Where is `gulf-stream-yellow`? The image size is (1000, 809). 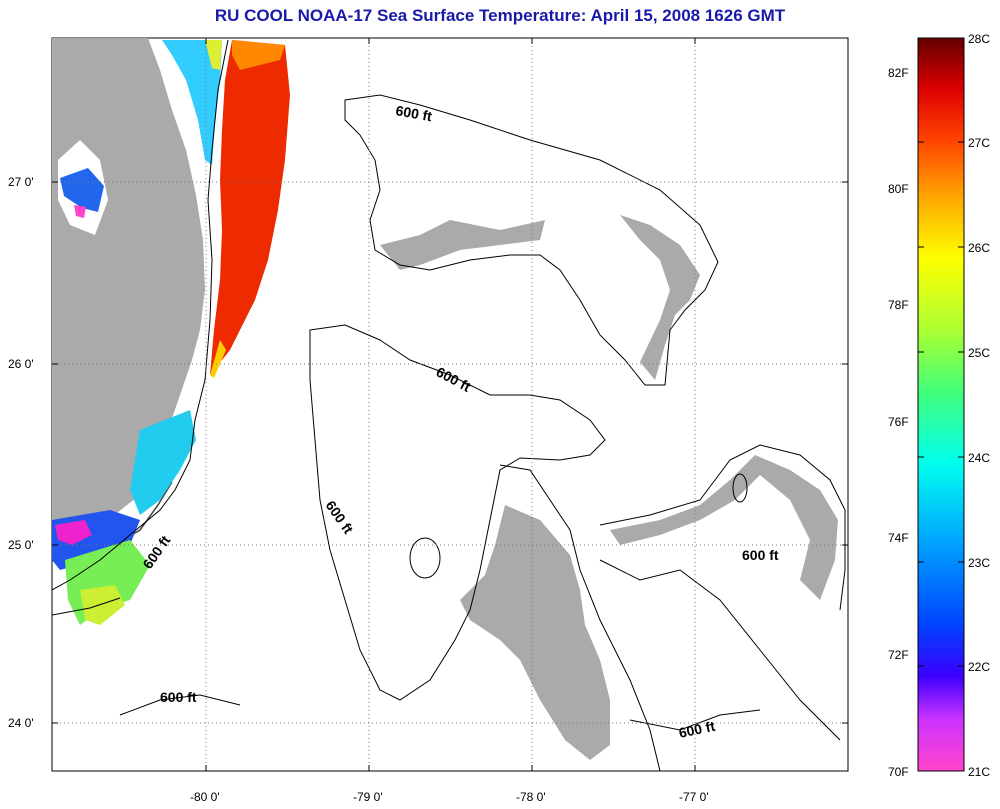 gulf-stream-yellow is located at coordinates (218, 359).